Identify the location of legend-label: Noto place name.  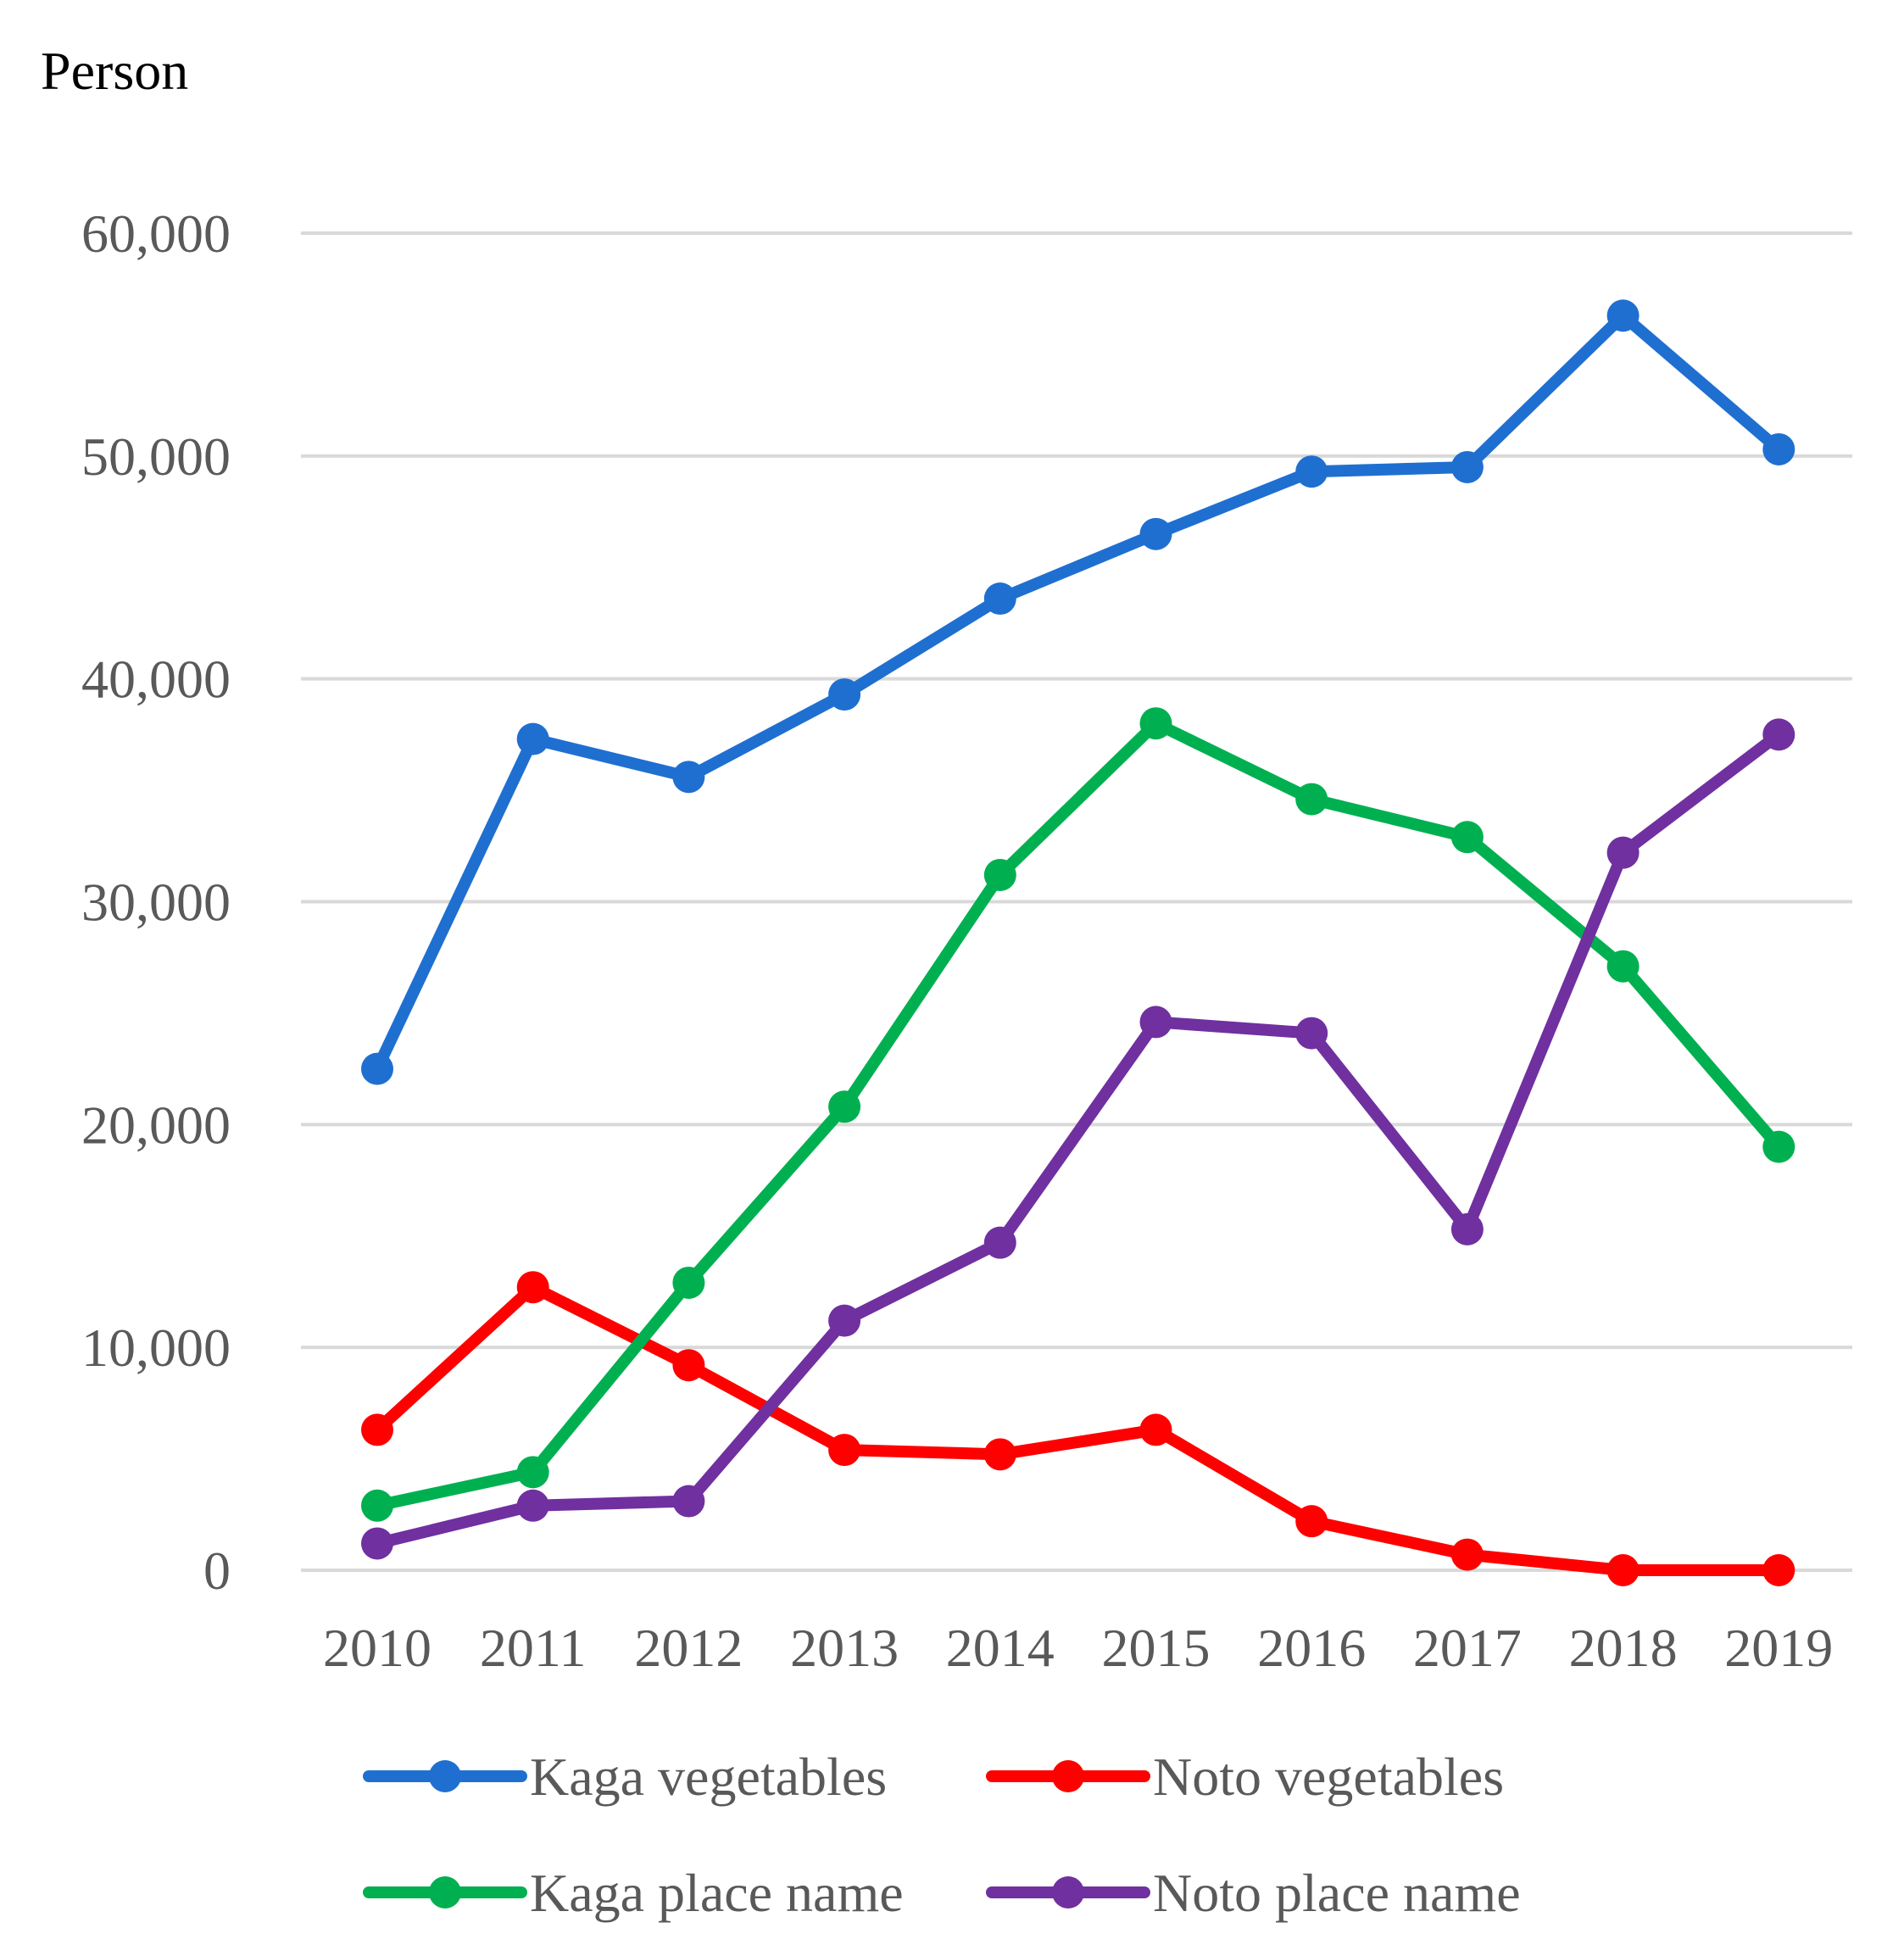
(1337, 1893).